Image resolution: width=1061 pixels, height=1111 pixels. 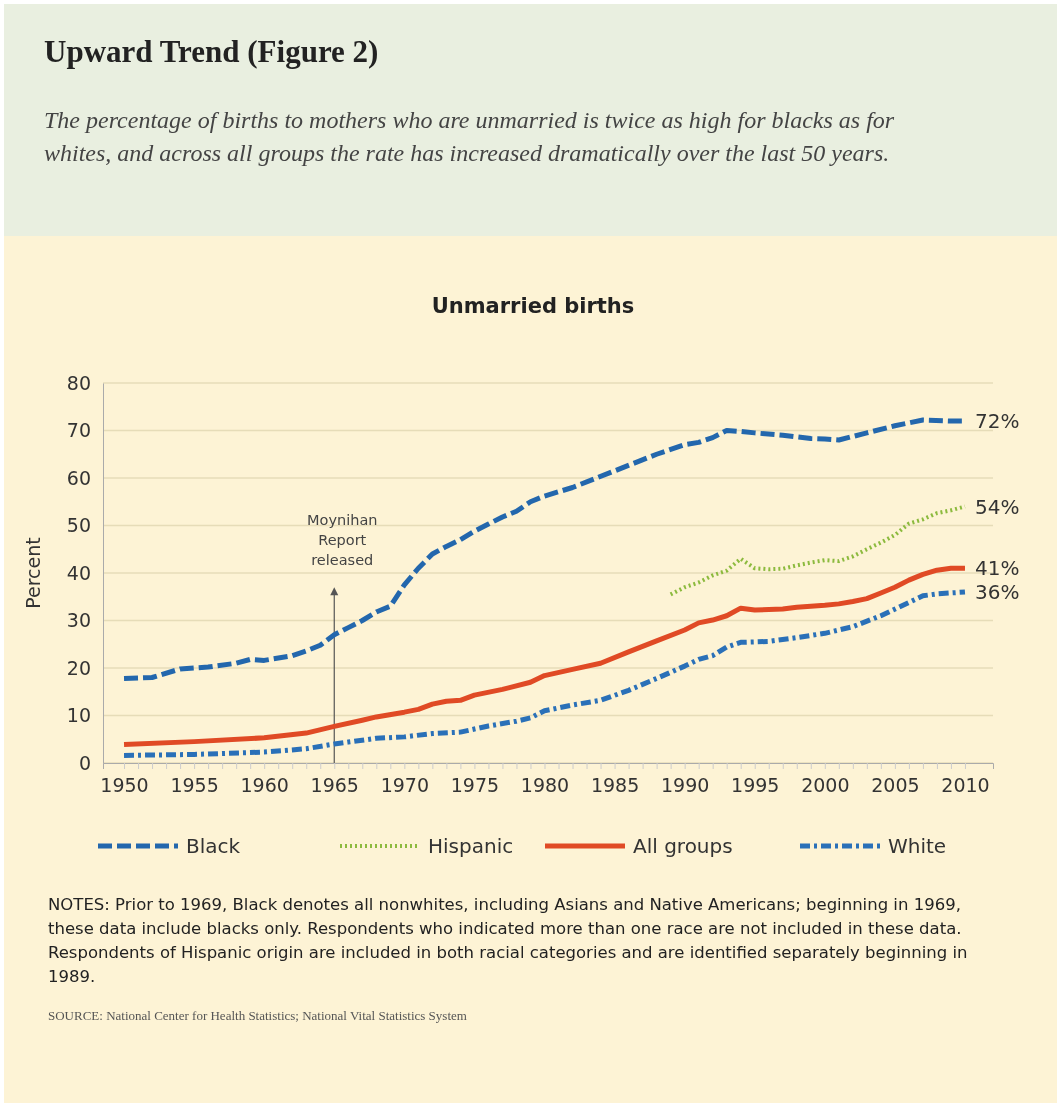 I want to click on y-tick-label: 70, so click(x=78, y=430).